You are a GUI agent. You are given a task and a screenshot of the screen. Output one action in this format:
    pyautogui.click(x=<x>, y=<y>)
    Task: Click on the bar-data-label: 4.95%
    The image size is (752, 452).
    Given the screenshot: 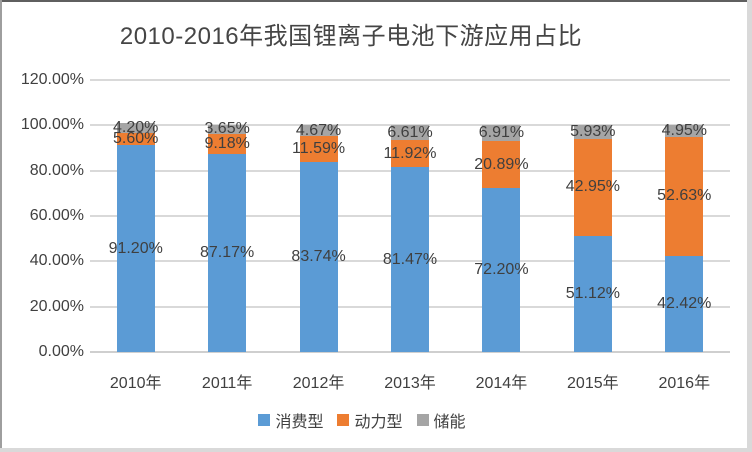 What is the action you would take?
    pyautogui.click(x=684, y=130)
    